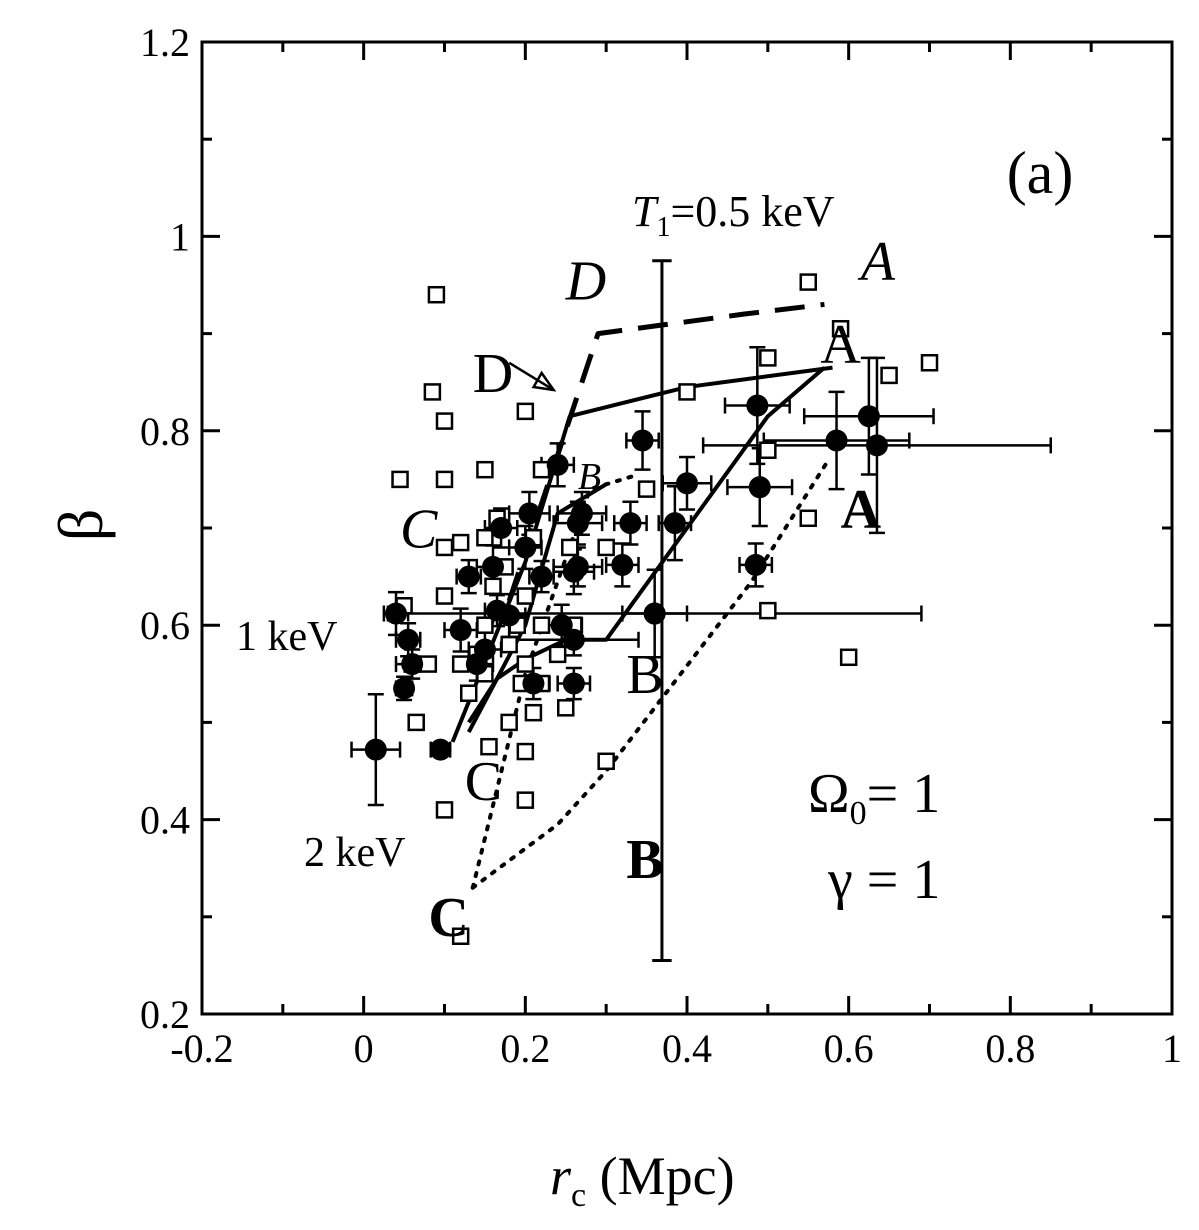 This screenshot has height=1230, width=1199. Describe the element at coordinates (419, 529) in the screenshot. I see `curve-label-c-italic: C` at that location.